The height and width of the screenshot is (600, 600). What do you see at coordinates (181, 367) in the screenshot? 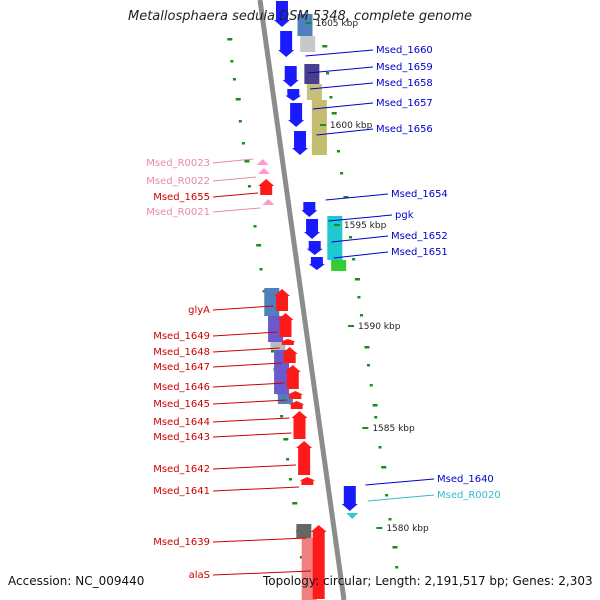
I see `gene-label: Msed_1647` at bounding box center [181, 367].